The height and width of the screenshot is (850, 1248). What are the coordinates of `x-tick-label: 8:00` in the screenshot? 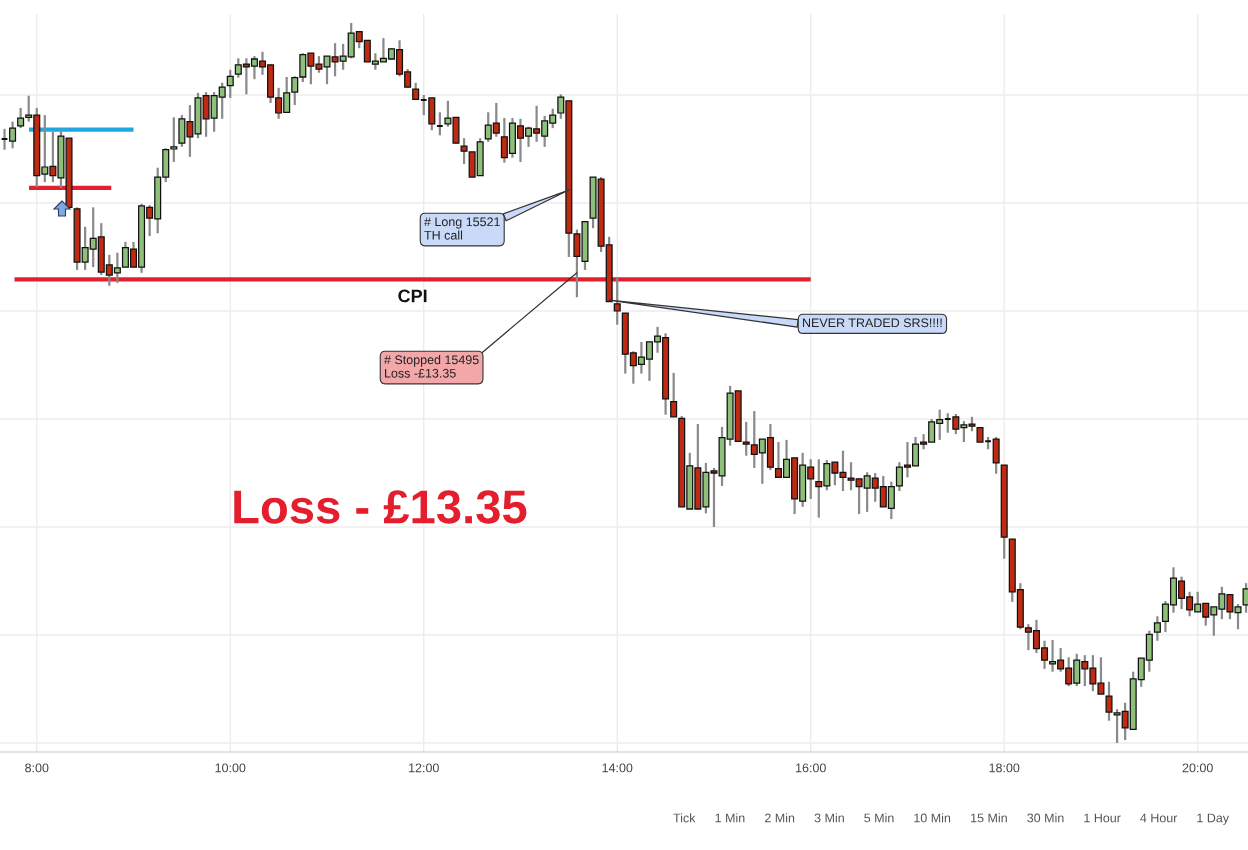 It's located at (37, 768).